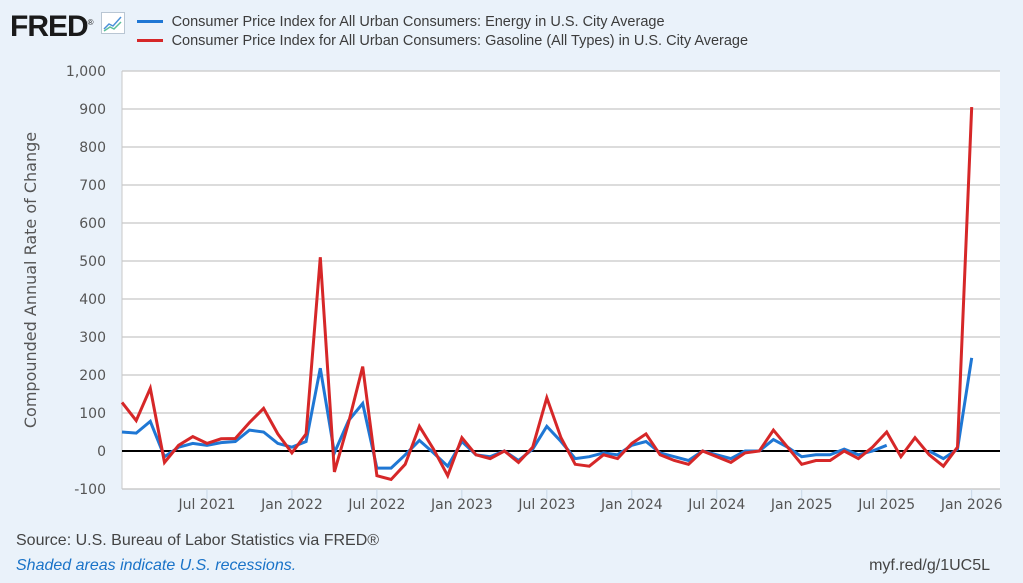  I want to click on y-axis-ticks: -100 0 100 200 300 400 500 600 700 800 900 1,000, so click(86, 281).